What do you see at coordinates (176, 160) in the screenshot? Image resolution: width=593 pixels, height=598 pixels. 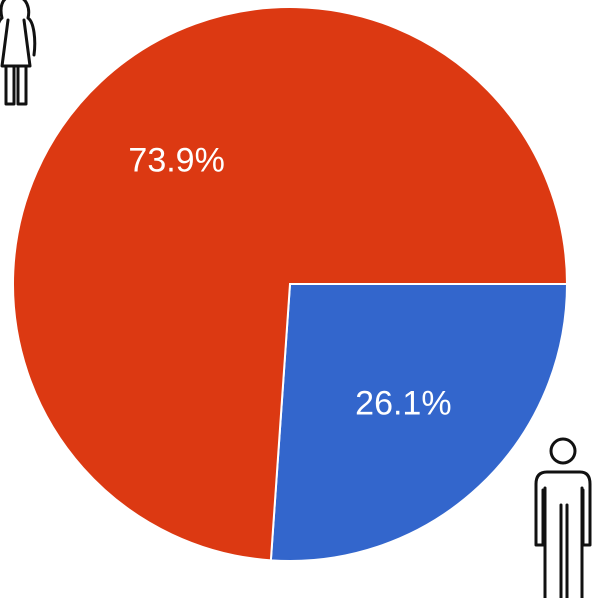 I see `slice-label: 73.9%` at bounding box center [176, 160].